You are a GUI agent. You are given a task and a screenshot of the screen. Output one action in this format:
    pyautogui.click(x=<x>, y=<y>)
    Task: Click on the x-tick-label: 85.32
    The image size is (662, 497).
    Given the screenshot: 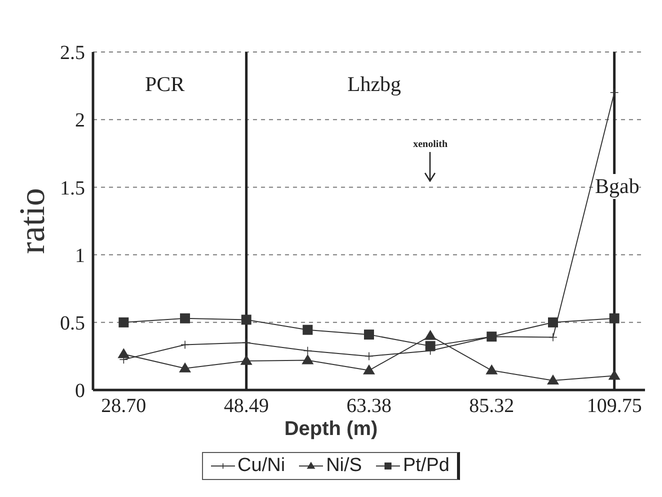 What is the action you would take?
    pyautogui.click(x=491, y=406)
    